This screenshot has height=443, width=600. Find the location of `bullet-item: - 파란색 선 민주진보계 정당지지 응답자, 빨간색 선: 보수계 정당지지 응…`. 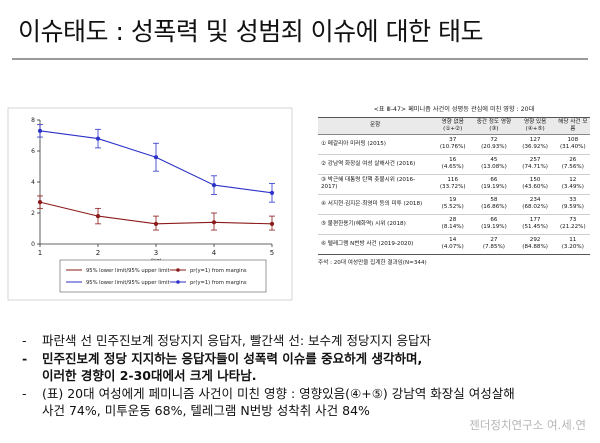

bullet-item: - 파란색 선 민주진보계 정당지지 응답자, 빨간색 선: 보수계 정당지지 응… is located at coordinates (302, 341).